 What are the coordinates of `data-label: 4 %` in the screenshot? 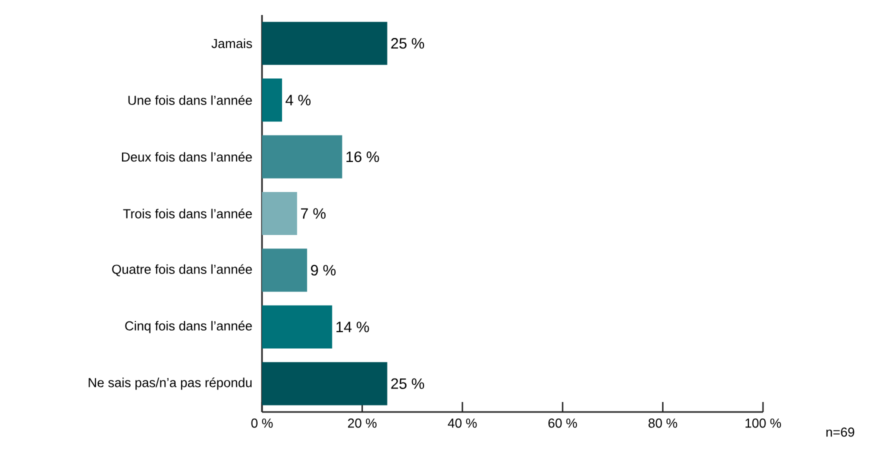 It's located at (298, 100).